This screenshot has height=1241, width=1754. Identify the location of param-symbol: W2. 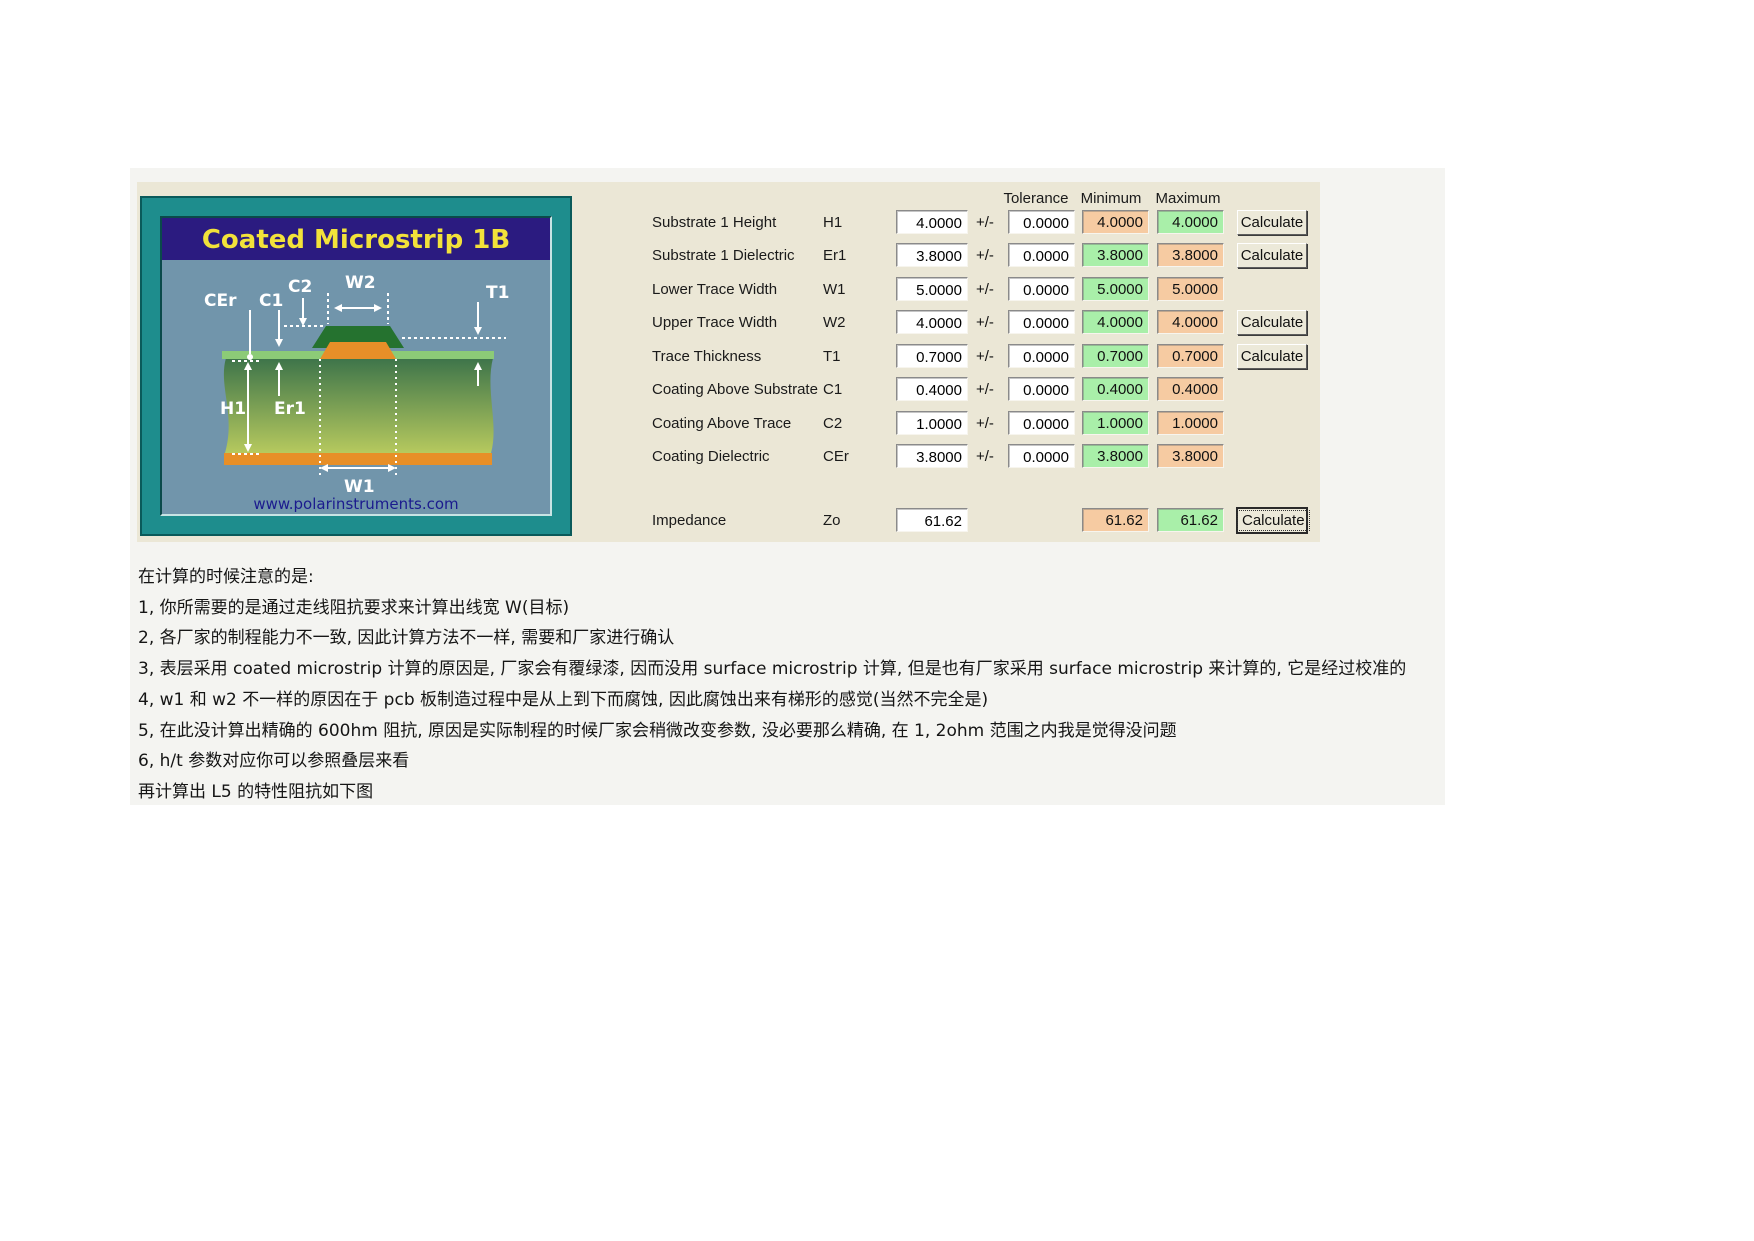
(834, 322).